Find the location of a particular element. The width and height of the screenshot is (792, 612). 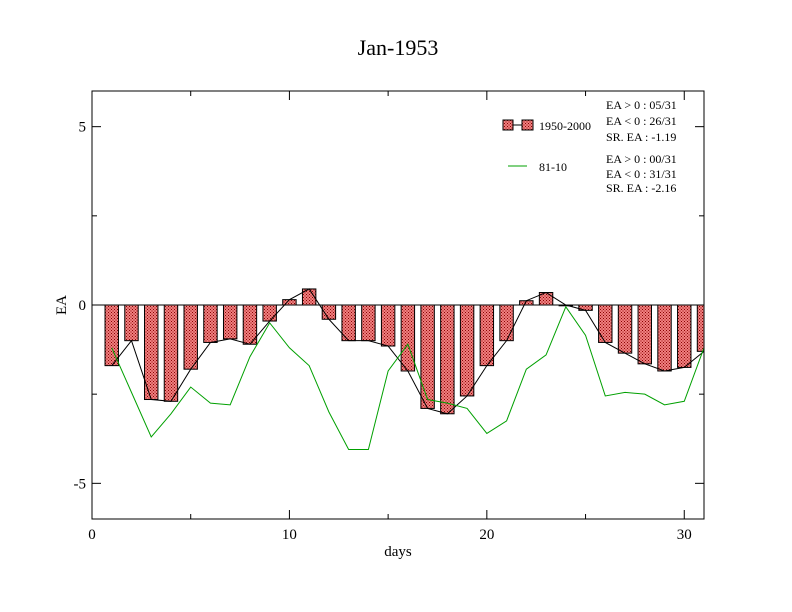

legend-stat-81-10-negative: EA < 0 : 31/31 is located at coordinates (641, 174).